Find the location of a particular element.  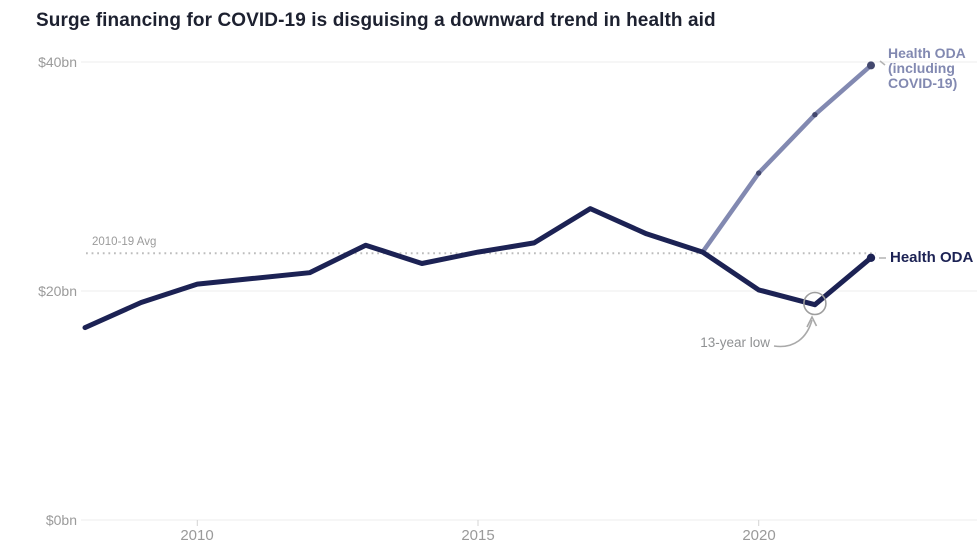

annotation-arrow is located at coordinates (793, 333).